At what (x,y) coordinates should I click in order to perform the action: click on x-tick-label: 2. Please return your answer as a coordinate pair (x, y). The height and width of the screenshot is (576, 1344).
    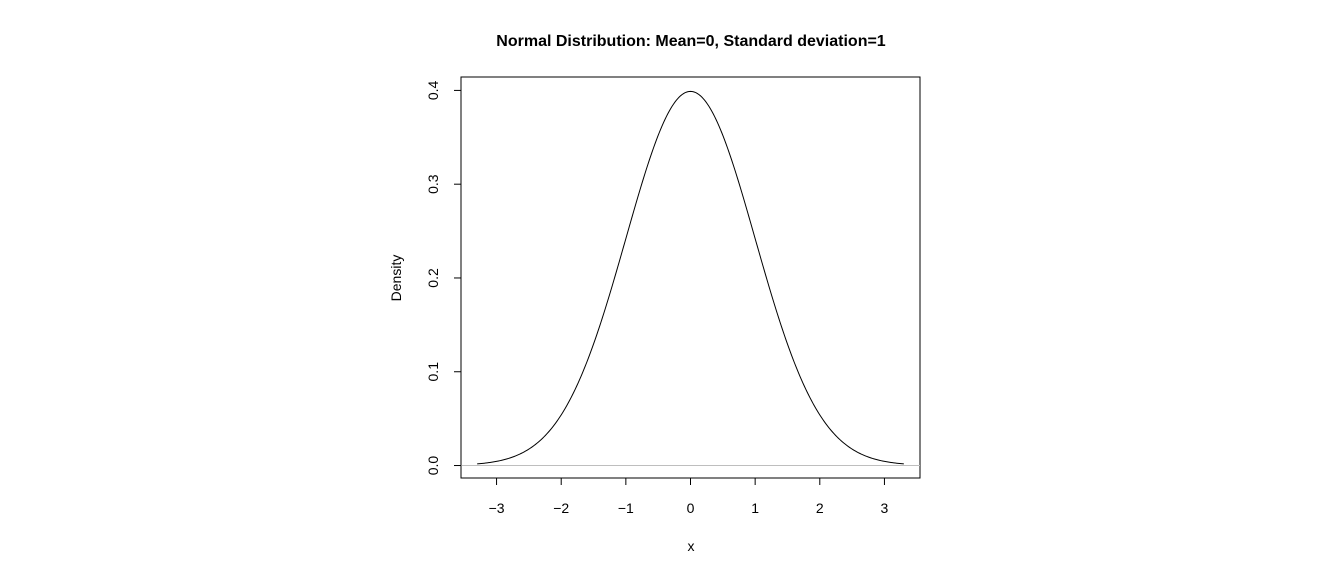
    Looking at the image, I should click on (820, 508).